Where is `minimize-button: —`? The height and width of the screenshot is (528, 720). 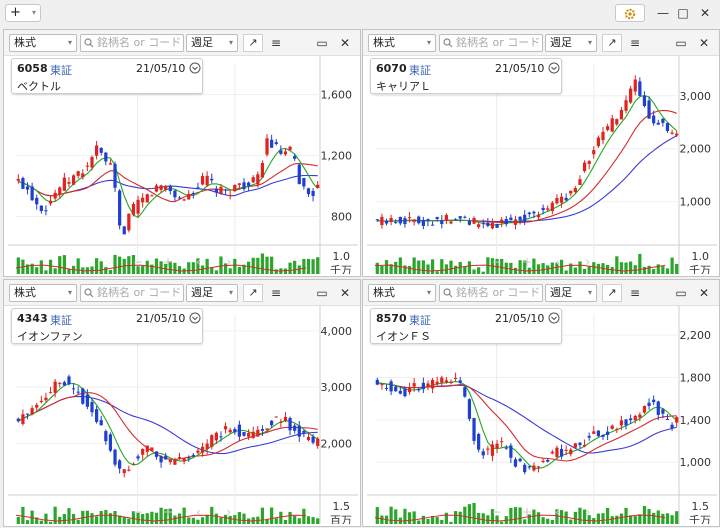
minimize-button: — is located at coordinates (663, 13).